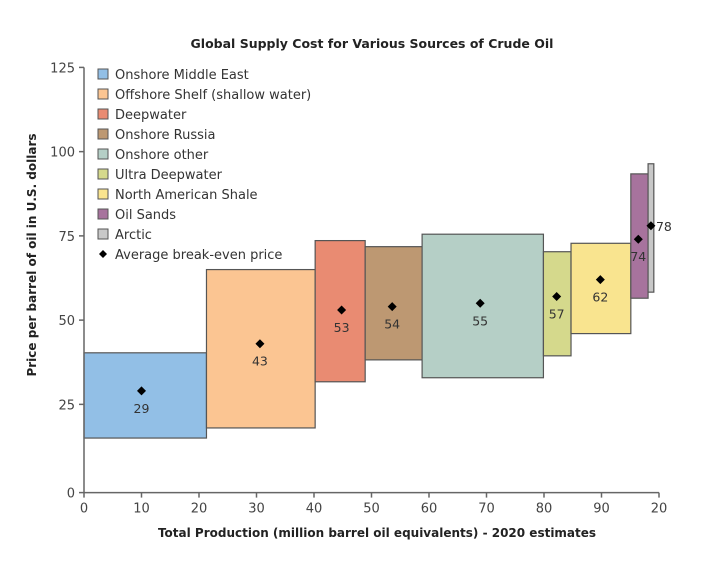 This screenshot has width=728, height=569. I want to click on x-tick-label: 0, so click(84, 509).